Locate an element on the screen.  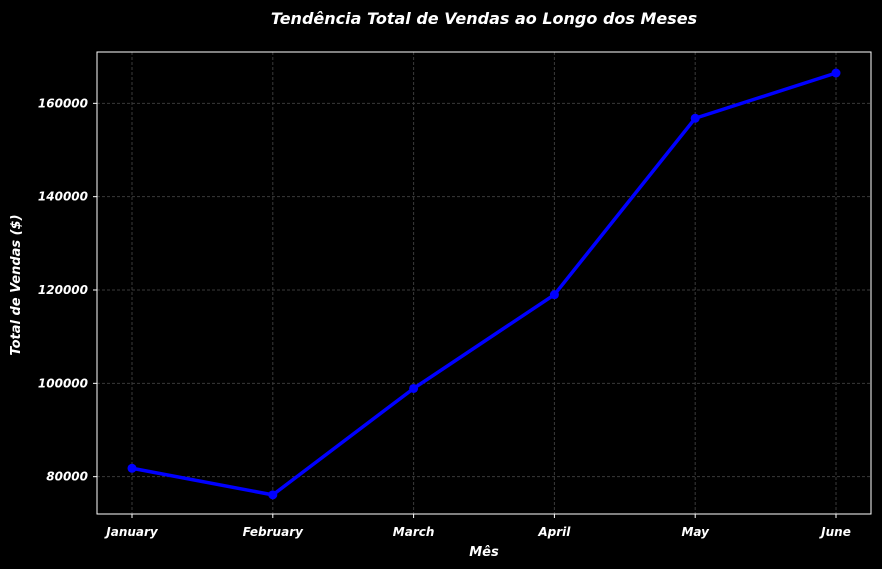
y-tick-label: 120000 is located at coordinates (63, 290).